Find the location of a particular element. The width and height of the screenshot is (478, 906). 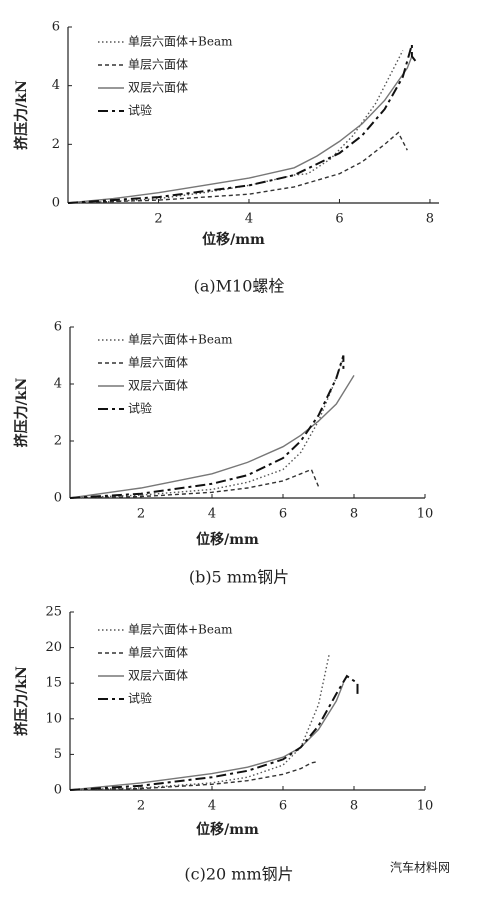

caption: (a)M10螺栓 is located at coordinates (239, 286).